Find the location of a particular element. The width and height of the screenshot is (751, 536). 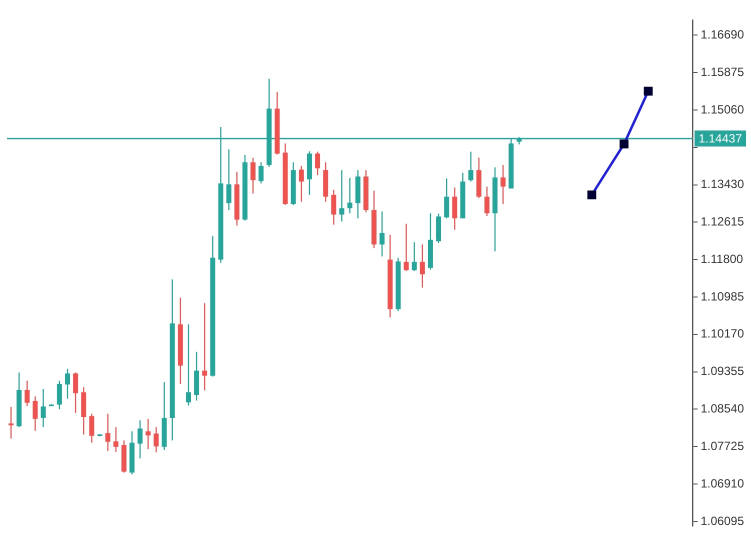

y-tick-label: 1.13430 is located at coordinates (722, 184).